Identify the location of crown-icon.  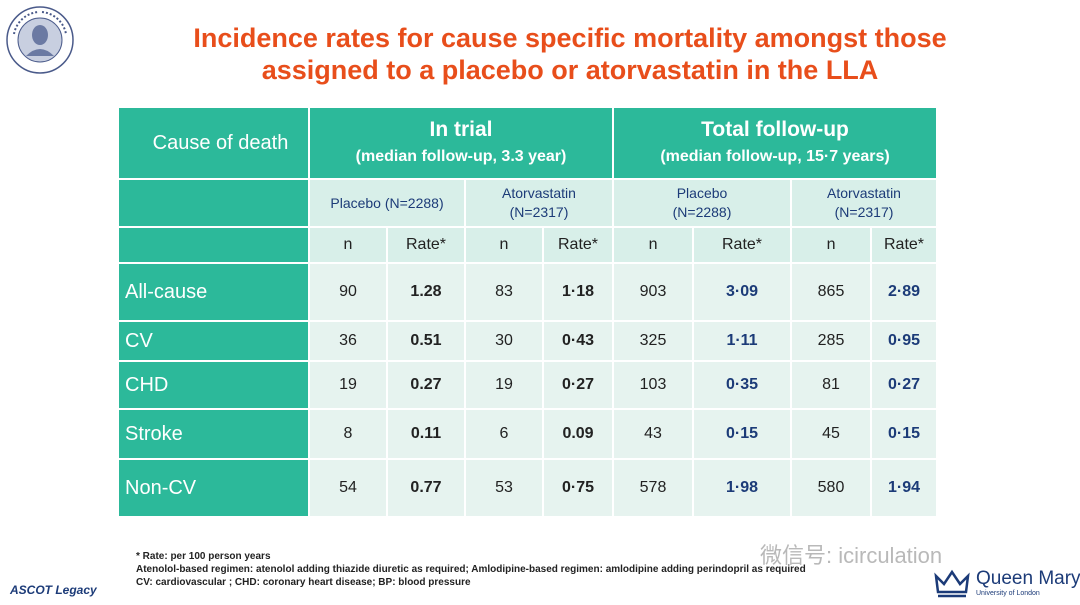
(952, 583).